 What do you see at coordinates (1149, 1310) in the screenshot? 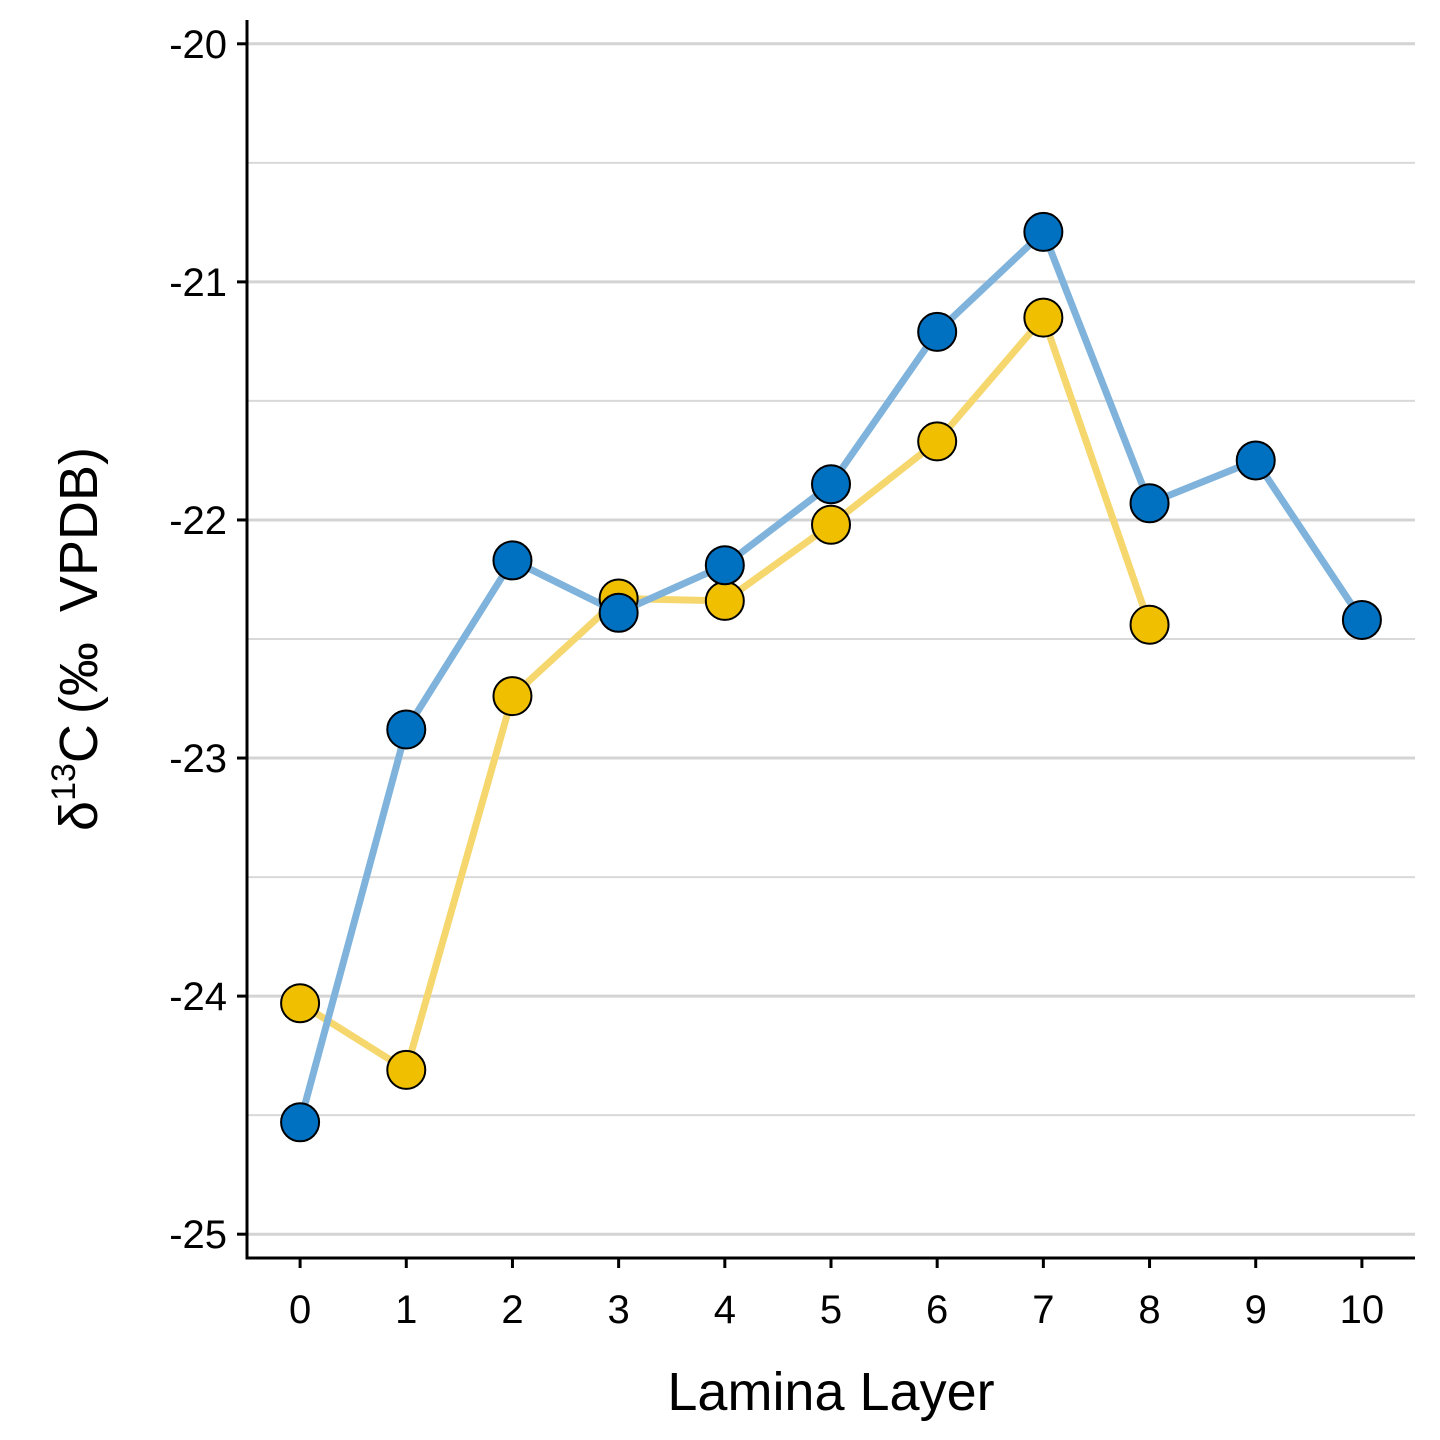
I see `x-tick-label: 8` at bounding box center [1149, 1310].